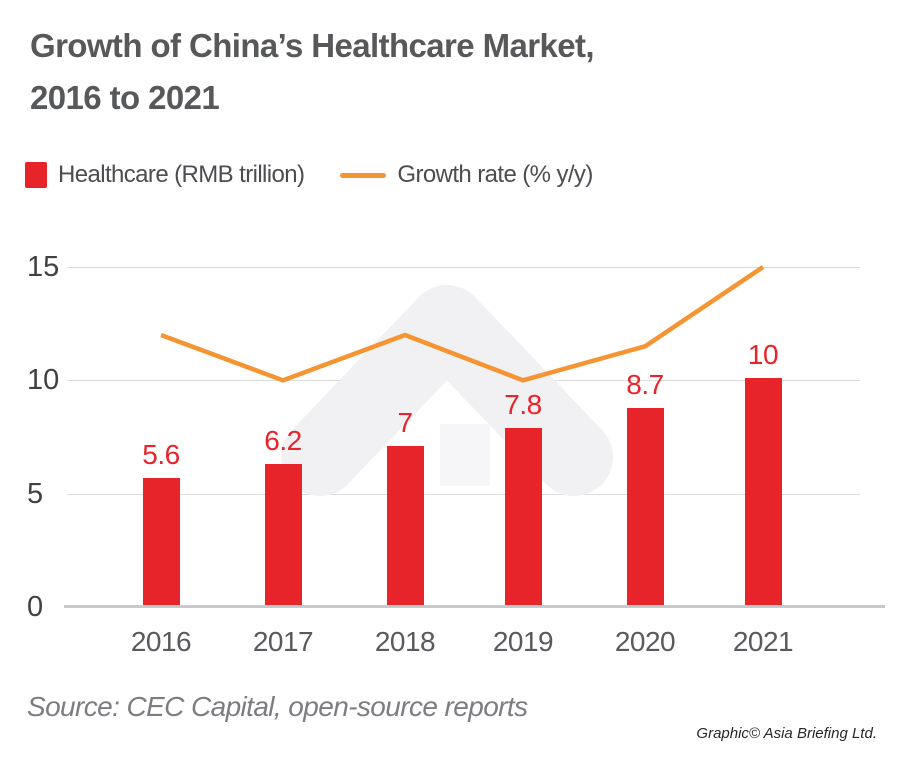  I want to click on asia-briefing-watermark-icon, so click(447, 390).